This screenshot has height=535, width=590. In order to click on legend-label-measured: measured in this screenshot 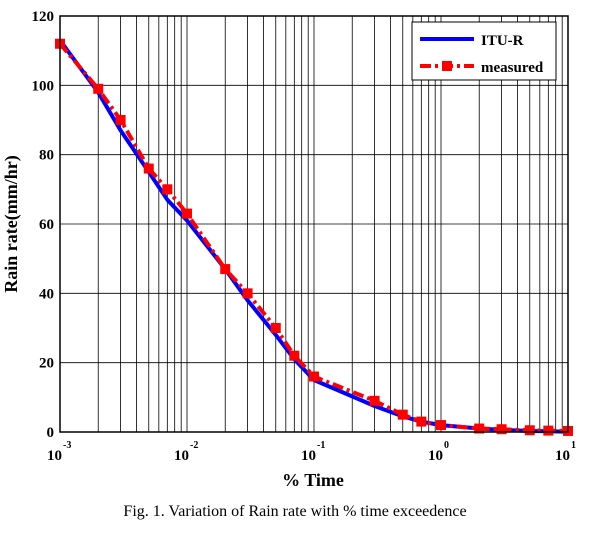, I will do `click(512, 68)`.